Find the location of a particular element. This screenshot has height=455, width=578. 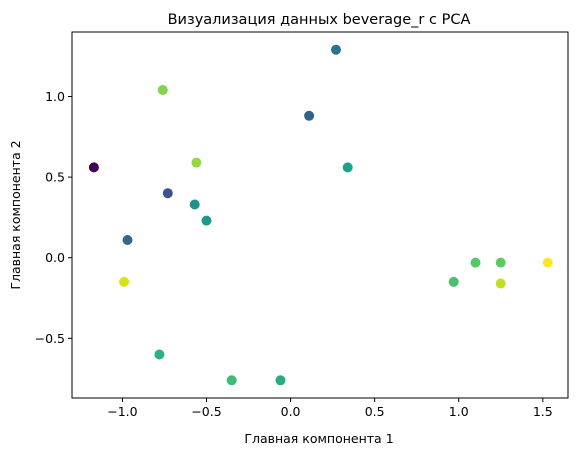

chart-title: Визуализация данных beverage_r с PCA is located at coordinates (319, 20).